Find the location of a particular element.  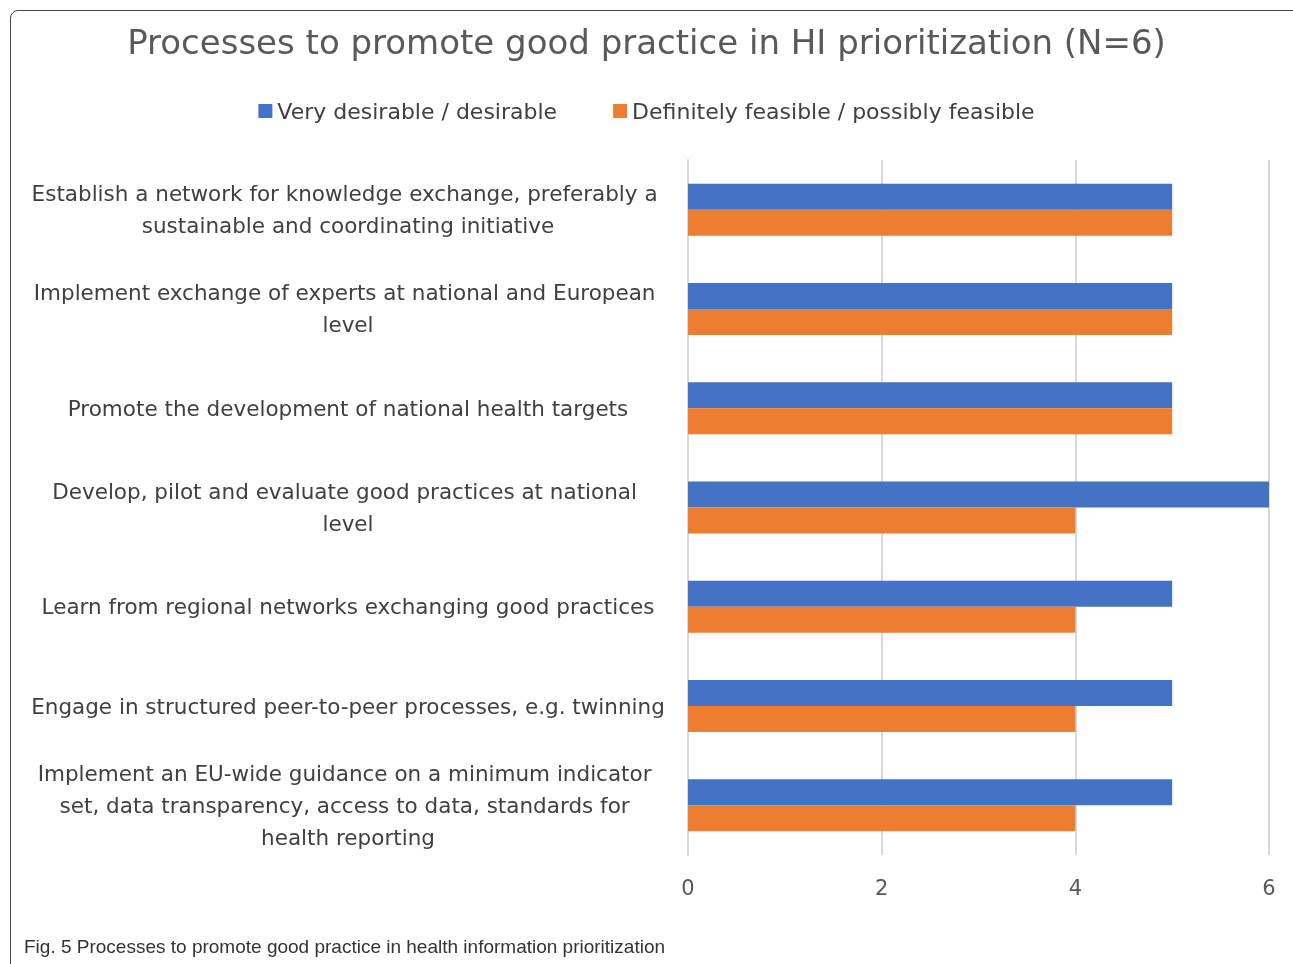

y-tick-label: Develop, pilot and evaluate good practices at national level is located at coordinates (348, 507).